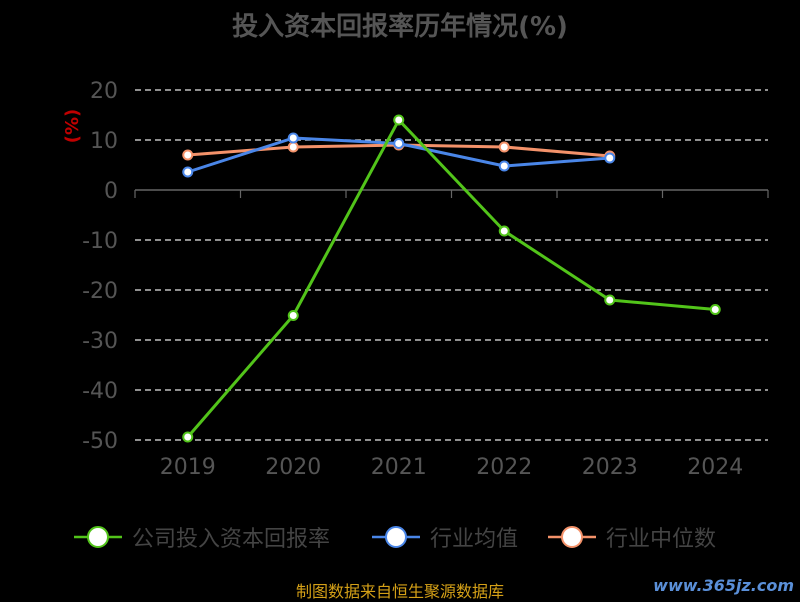 The image size is (800, 602). Describe the element at coordinates (399, 591) in the screenshot. I see `source-note: 制图数据来自恒生聚源数据库` at that location.